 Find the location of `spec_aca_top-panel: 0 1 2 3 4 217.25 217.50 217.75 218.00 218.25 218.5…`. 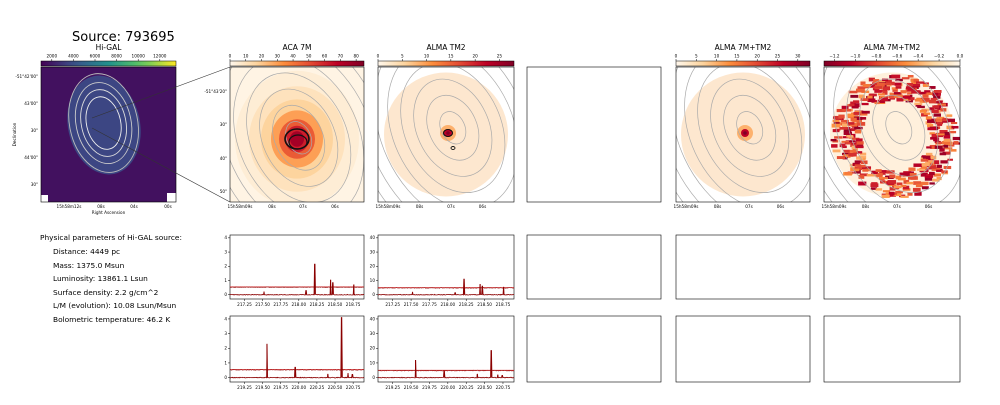

spec_aca_top-panel: 0 1 2 3 4 217.25 217.50 217.75 218.00 218.25 218.5… is located at coordinates (294, 271).